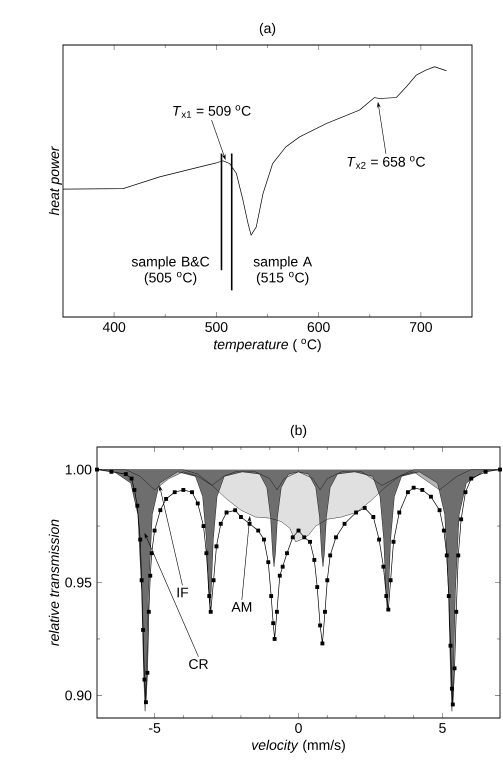 The width and height of the screenshot is (503, 773). Describe the element at coordinates (79, 469) in the screenshot. I see `y-tick-label: 1.00` at that location.